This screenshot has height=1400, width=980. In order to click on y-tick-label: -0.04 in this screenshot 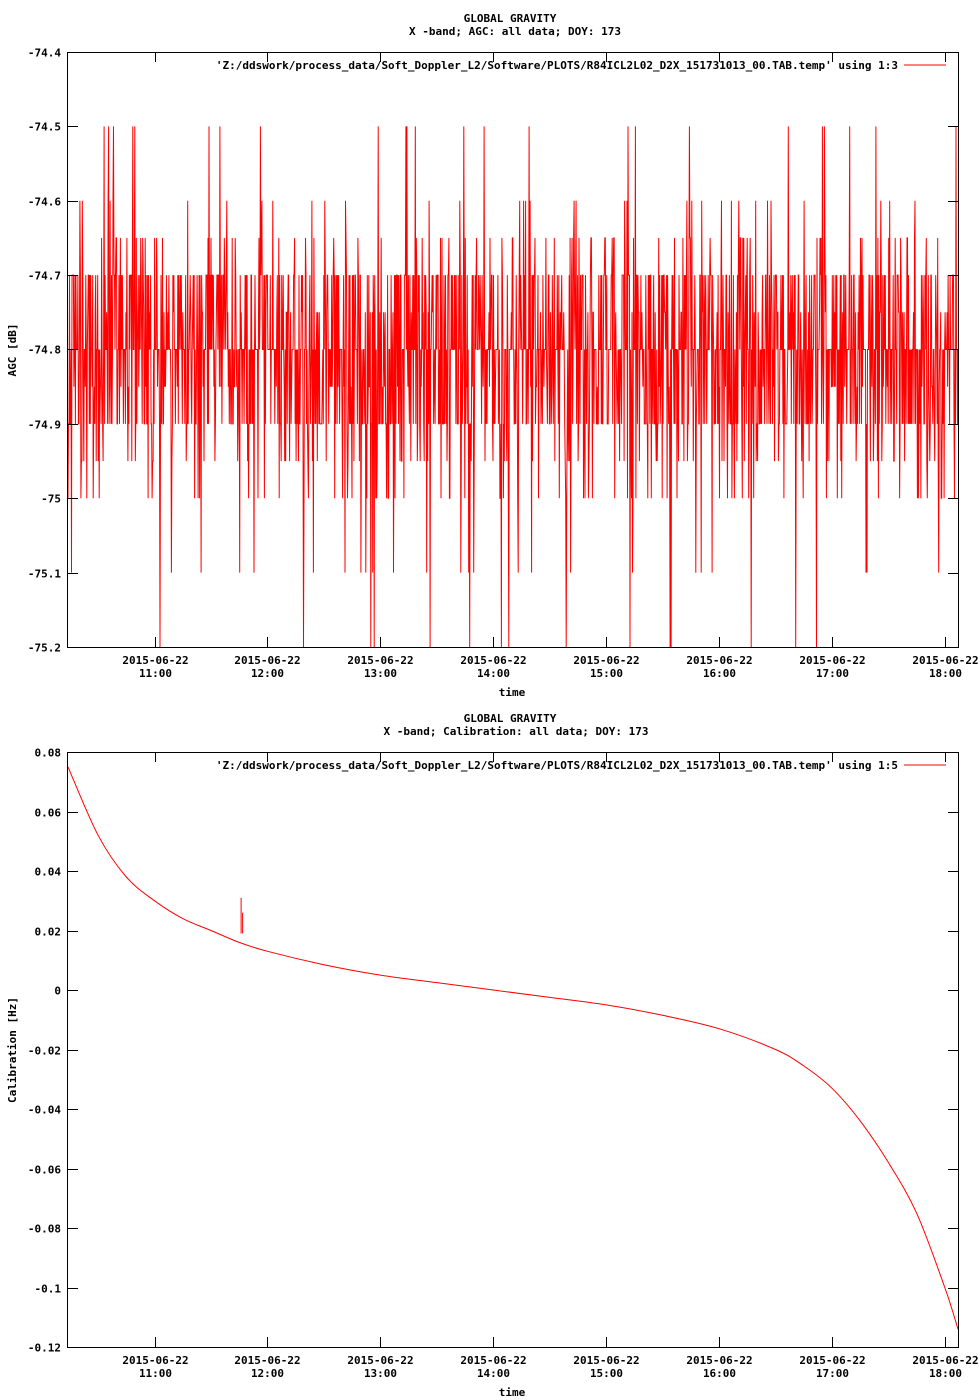, I will do `click(44, 1110)`.